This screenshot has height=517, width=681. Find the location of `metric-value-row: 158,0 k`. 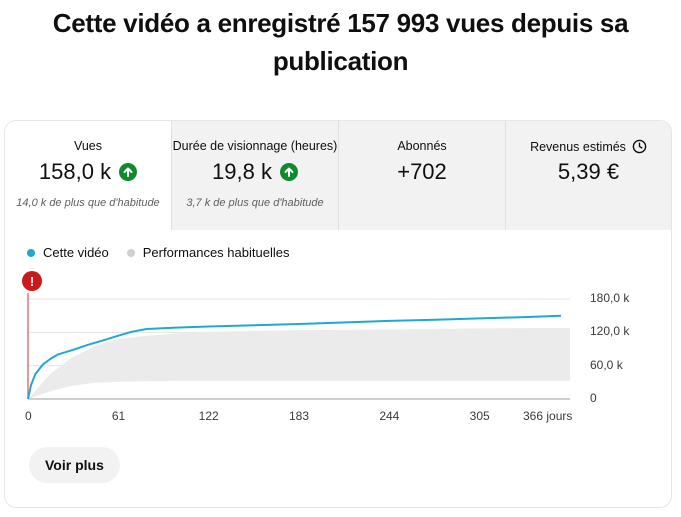

metric-value-row: 158,0 k is located at coordinates (88, 172).